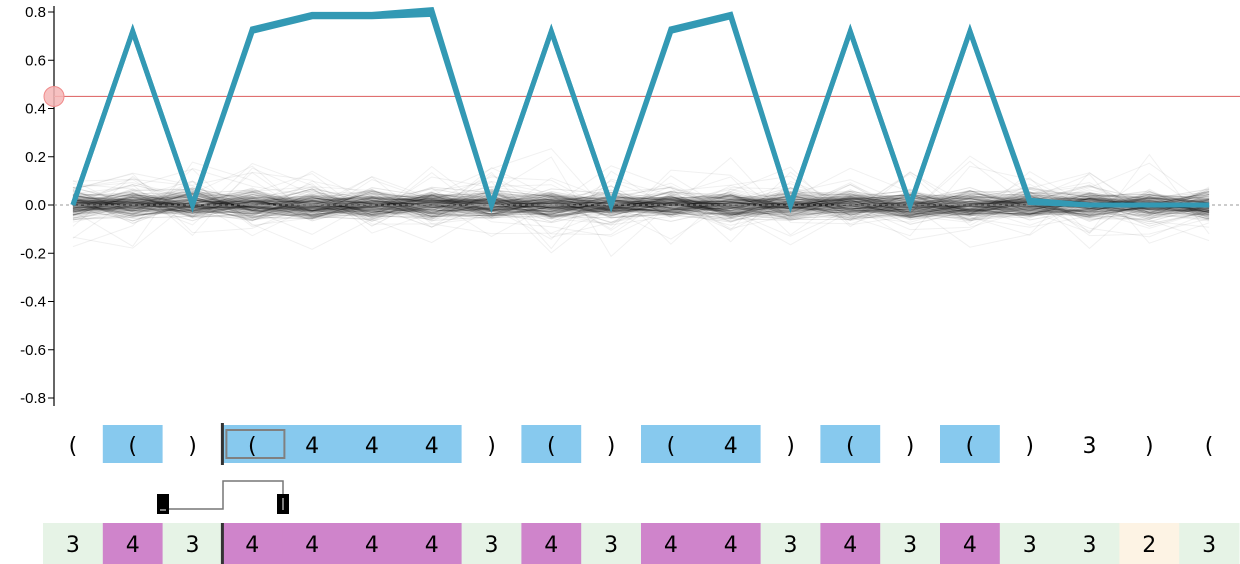 Image resolution: width=1240 pixels, height=564 pixels. I want to click on token-label: 4, so click(312, 446).